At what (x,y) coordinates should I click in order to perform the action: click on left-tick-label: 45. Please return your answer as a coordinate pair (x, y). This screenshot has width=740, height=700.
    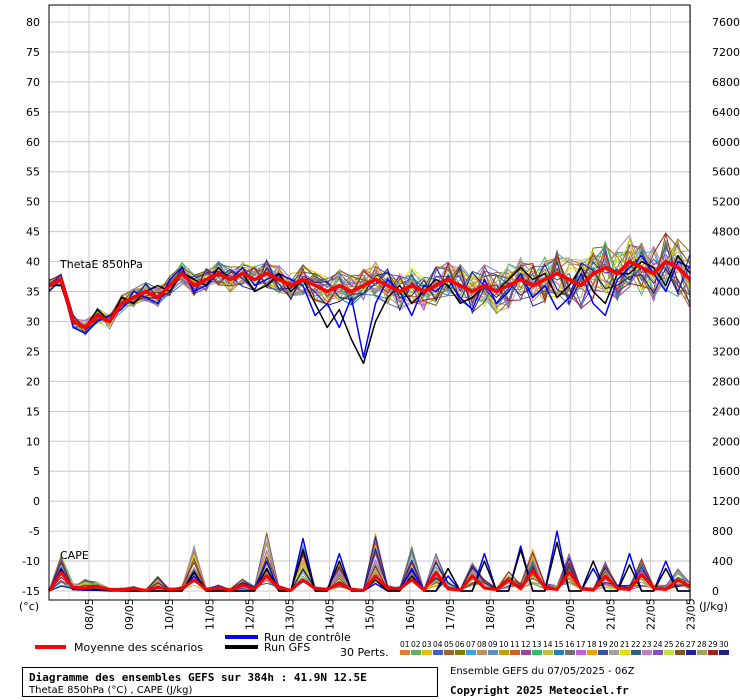
    Looking at the image, I should click on (33, 232).